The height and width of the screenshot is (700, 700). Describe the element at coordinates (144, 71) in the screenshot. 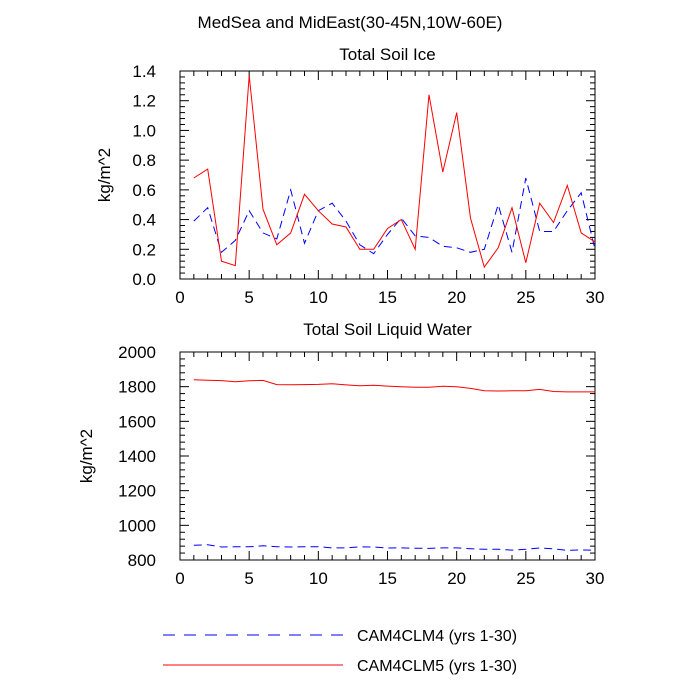

I see `y-tick-label: 1.4` at that location.